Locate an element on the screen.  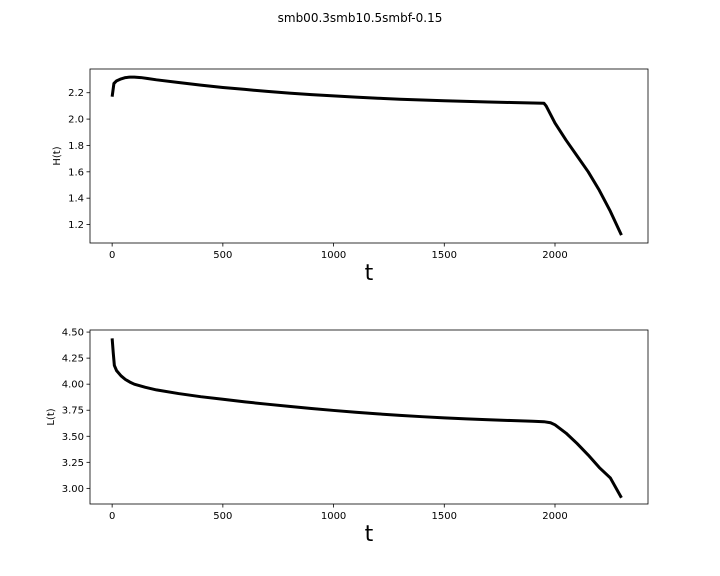
l-t-x-tick-label: 0 is located at coordinates (112, 516).